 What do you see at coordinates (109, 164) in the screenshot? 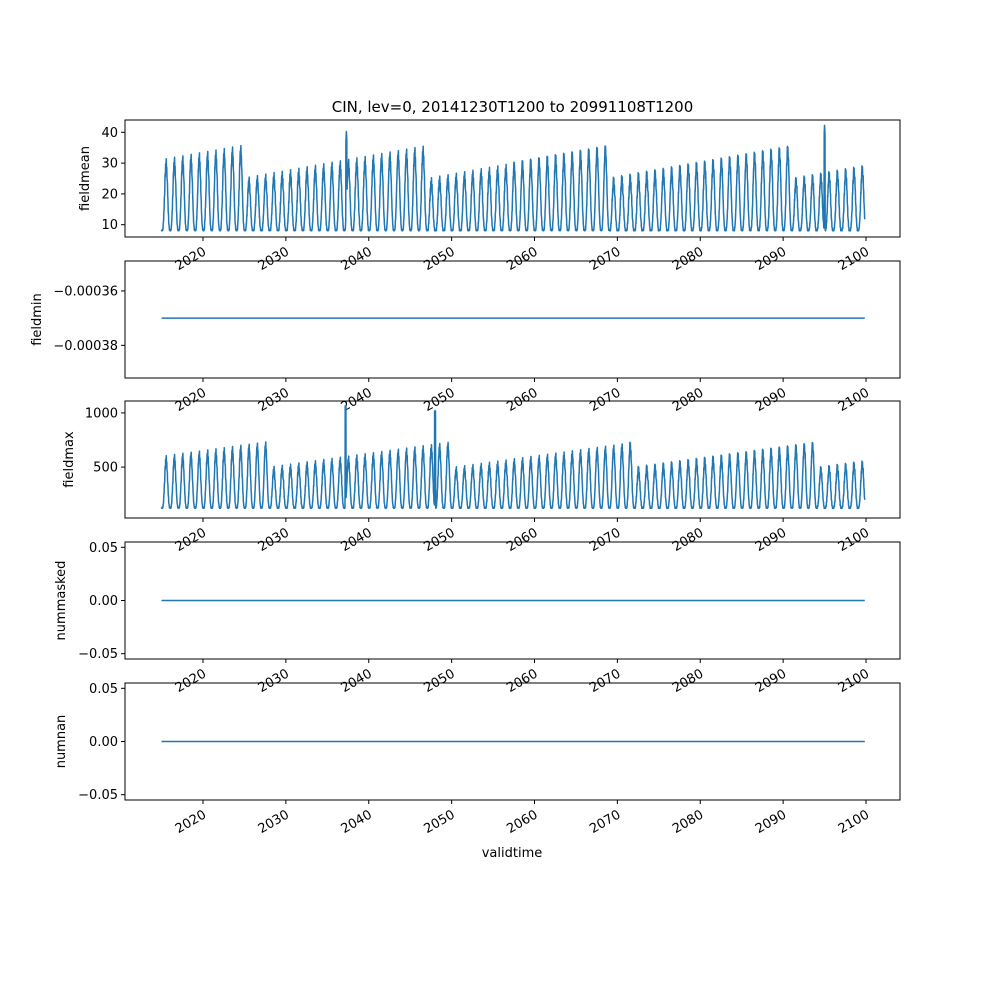
I see `y-tick-label: 30` at bounding box center [109, 164].